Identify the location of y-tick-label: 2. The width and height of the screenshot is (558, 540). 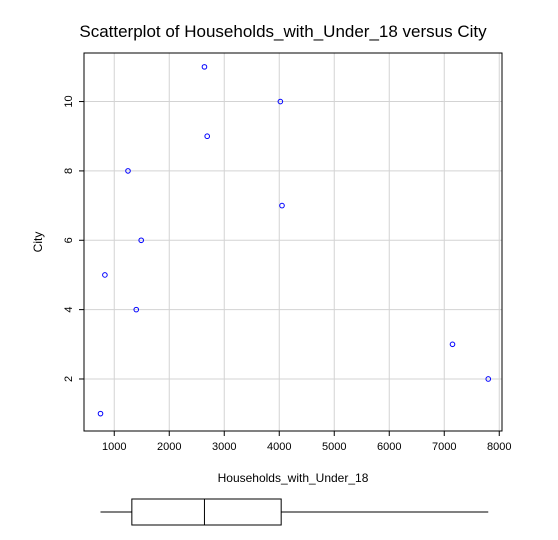
(69, 379).